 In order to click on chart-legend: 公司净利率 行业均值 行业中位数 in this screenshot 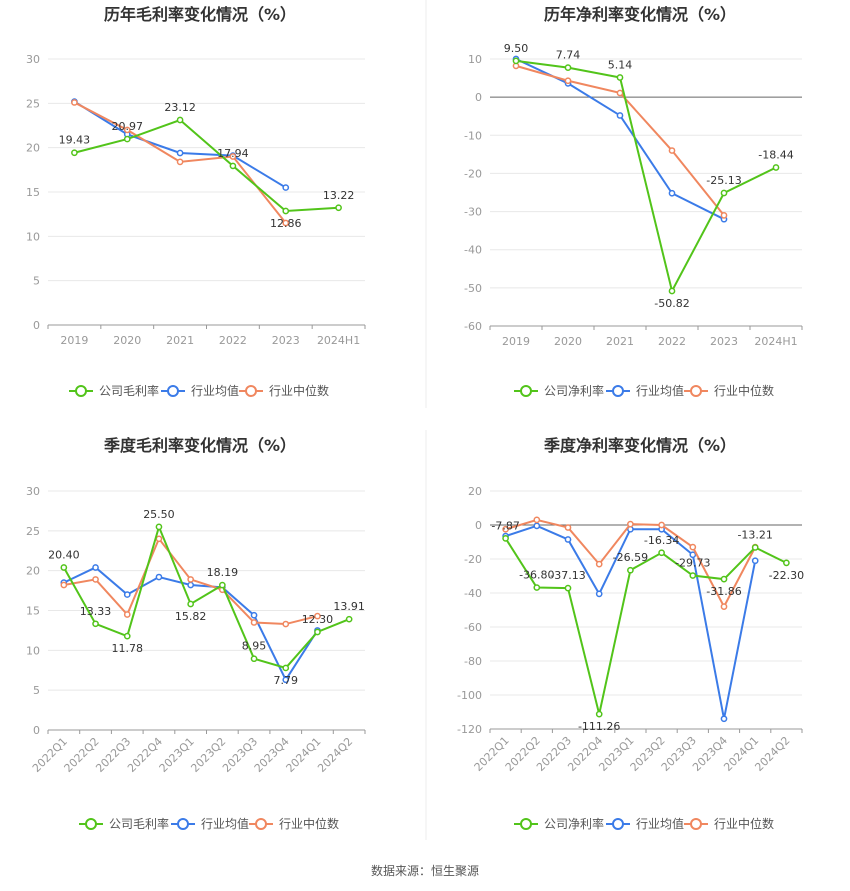, I will do `click(644, 823)`.